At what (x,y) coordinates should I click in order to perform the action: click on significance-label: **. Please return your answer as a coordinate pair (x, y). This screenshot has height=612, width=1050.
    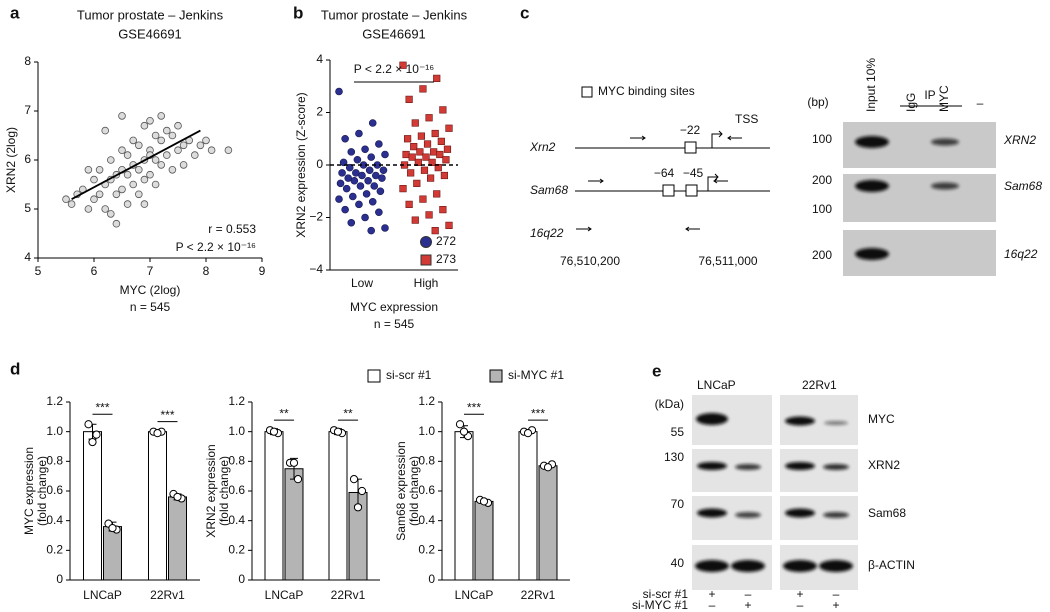
    Looking at the image, I should click on (348, 413).